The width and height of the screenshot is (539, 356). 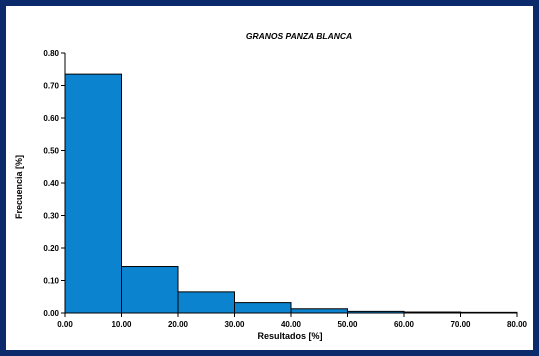 What do you see at coordinates (19, 187) in the screenshot?
I see `y-axis-title: Frecuencia [%]` at bounding box center [19, 187].